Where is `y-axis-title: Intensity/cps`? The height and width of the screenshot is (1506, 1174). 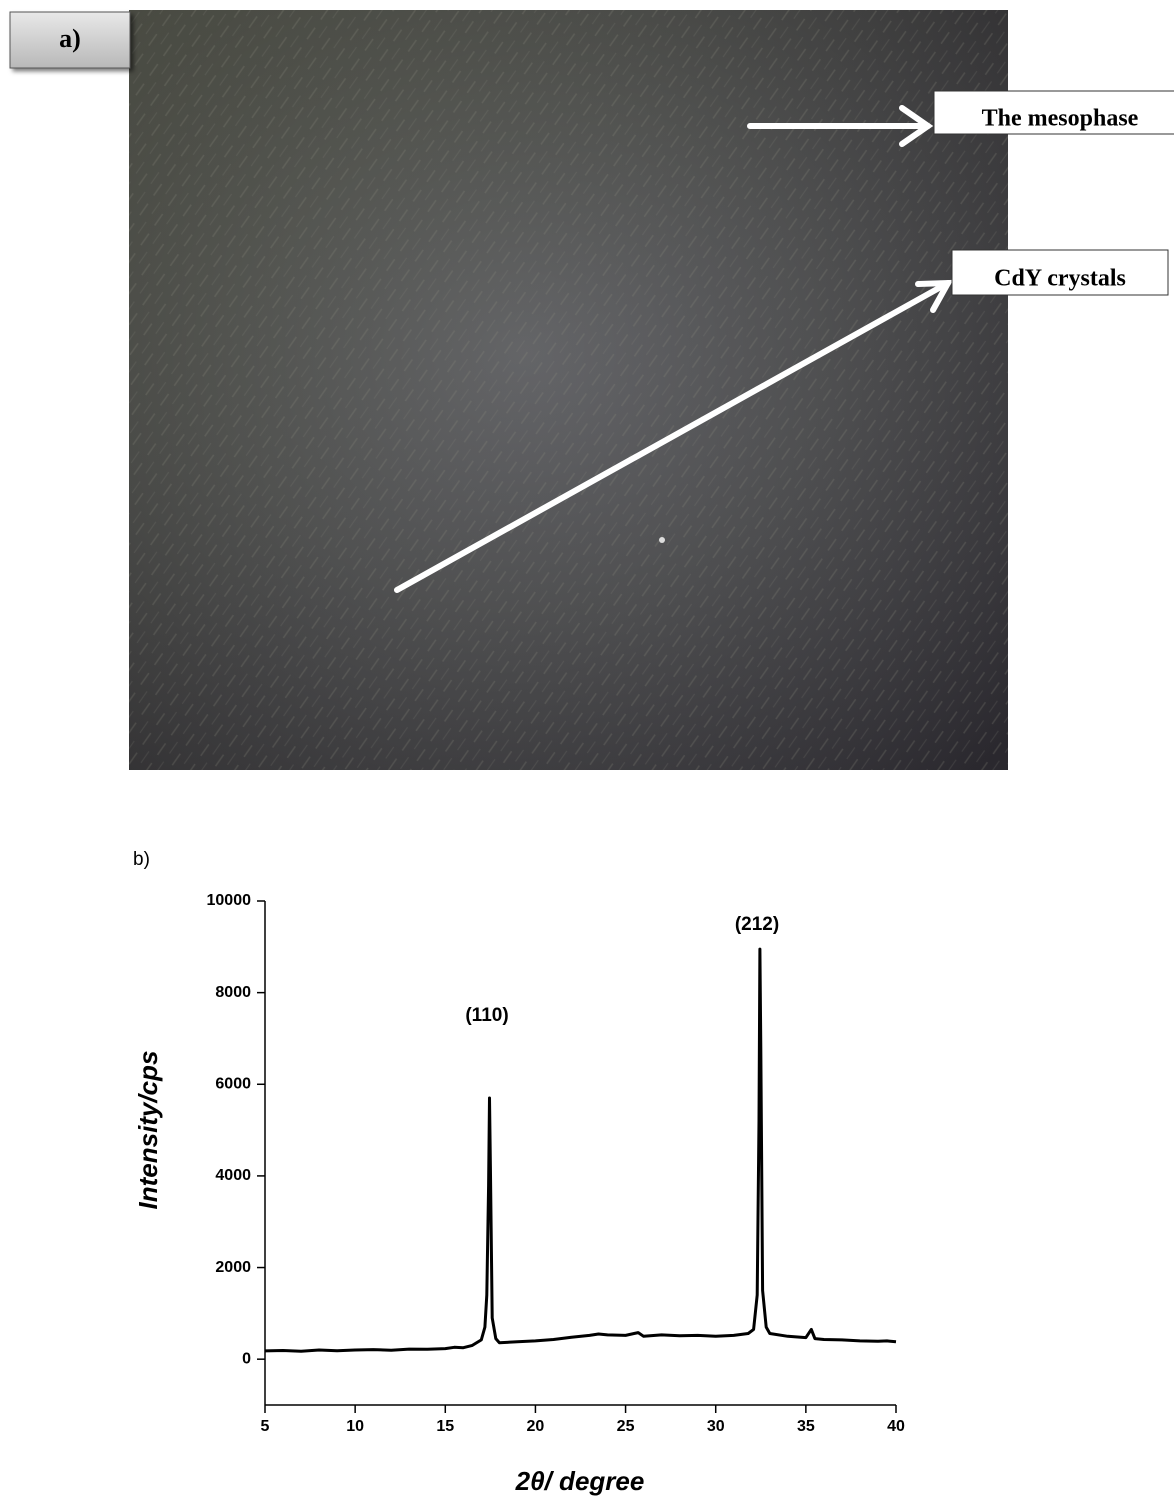 y-axis-title: Intensity/cps is located at coordinates (148, 1130).